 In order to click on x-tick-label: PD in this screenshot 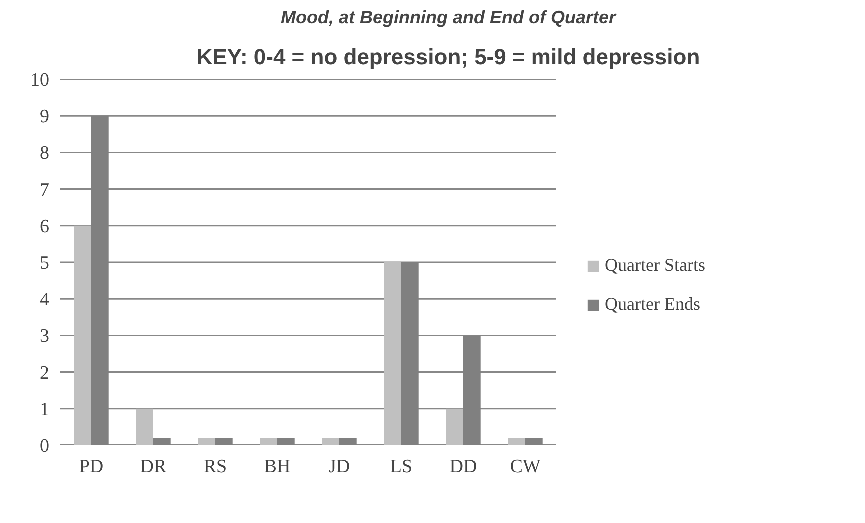, I will do `click(91, 467)`.